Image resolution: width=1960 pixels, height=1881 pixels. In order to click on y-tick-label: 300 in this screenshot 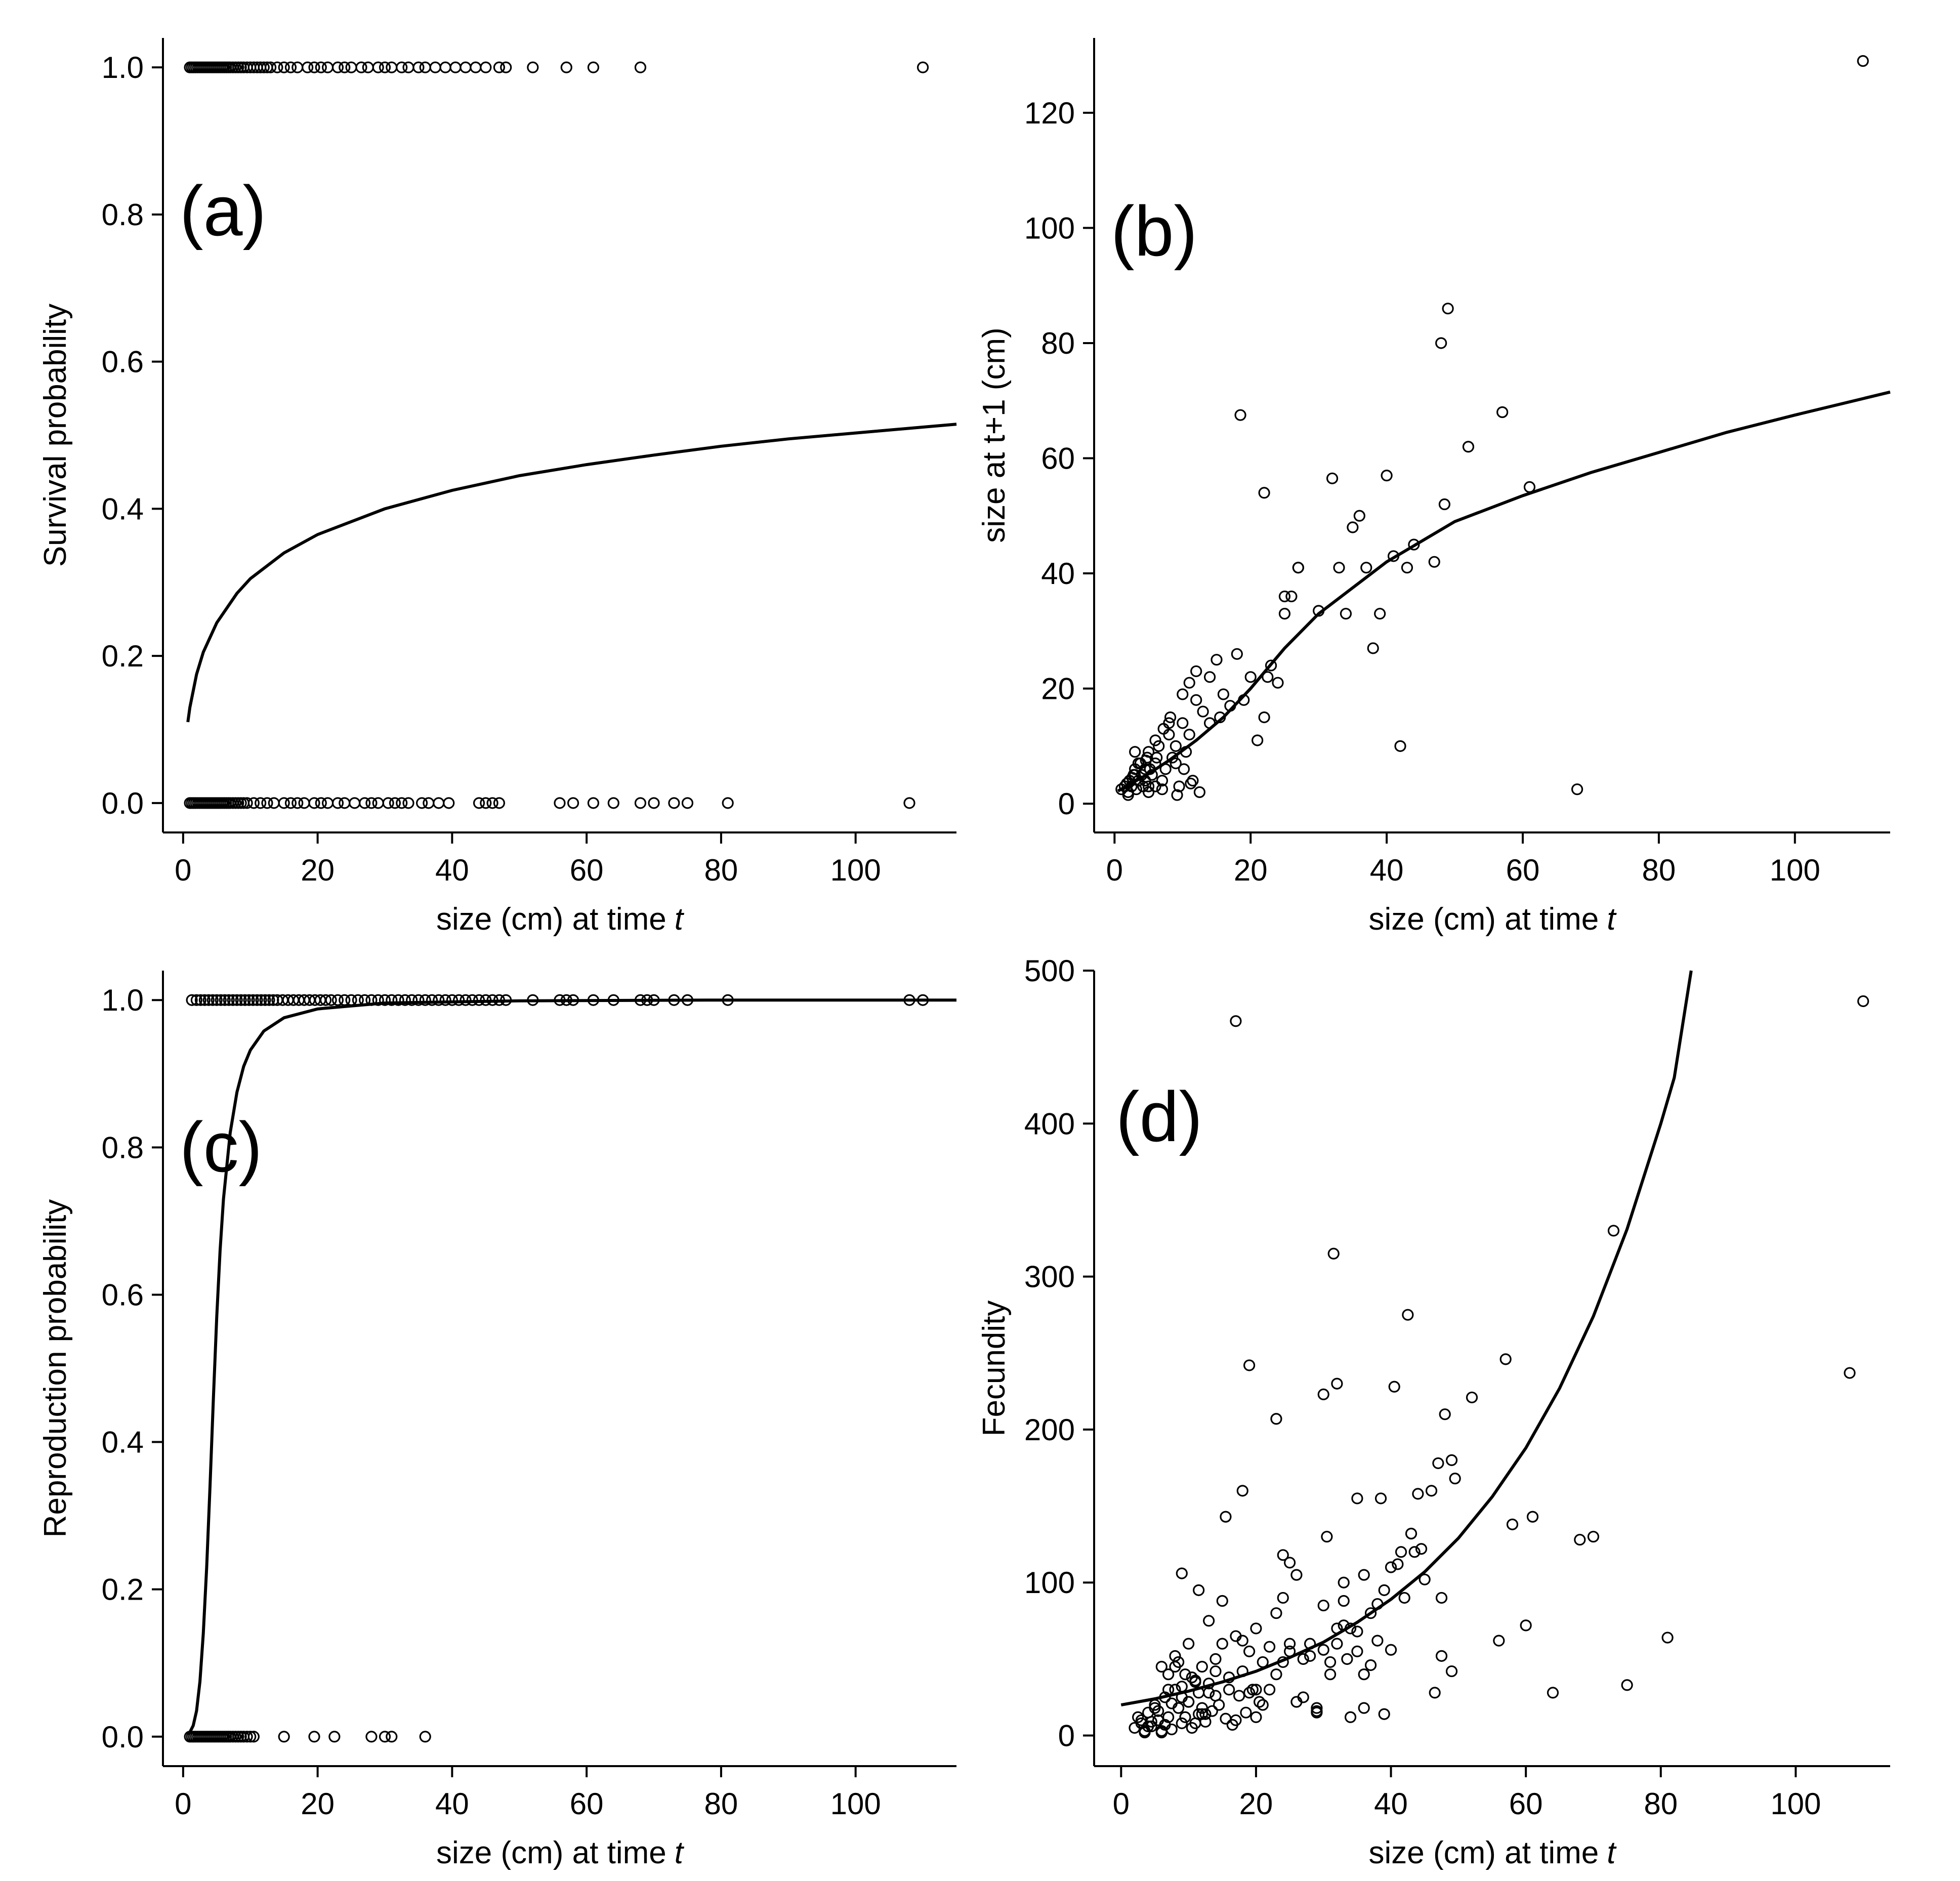, I will do `click(1049, 1277)`.